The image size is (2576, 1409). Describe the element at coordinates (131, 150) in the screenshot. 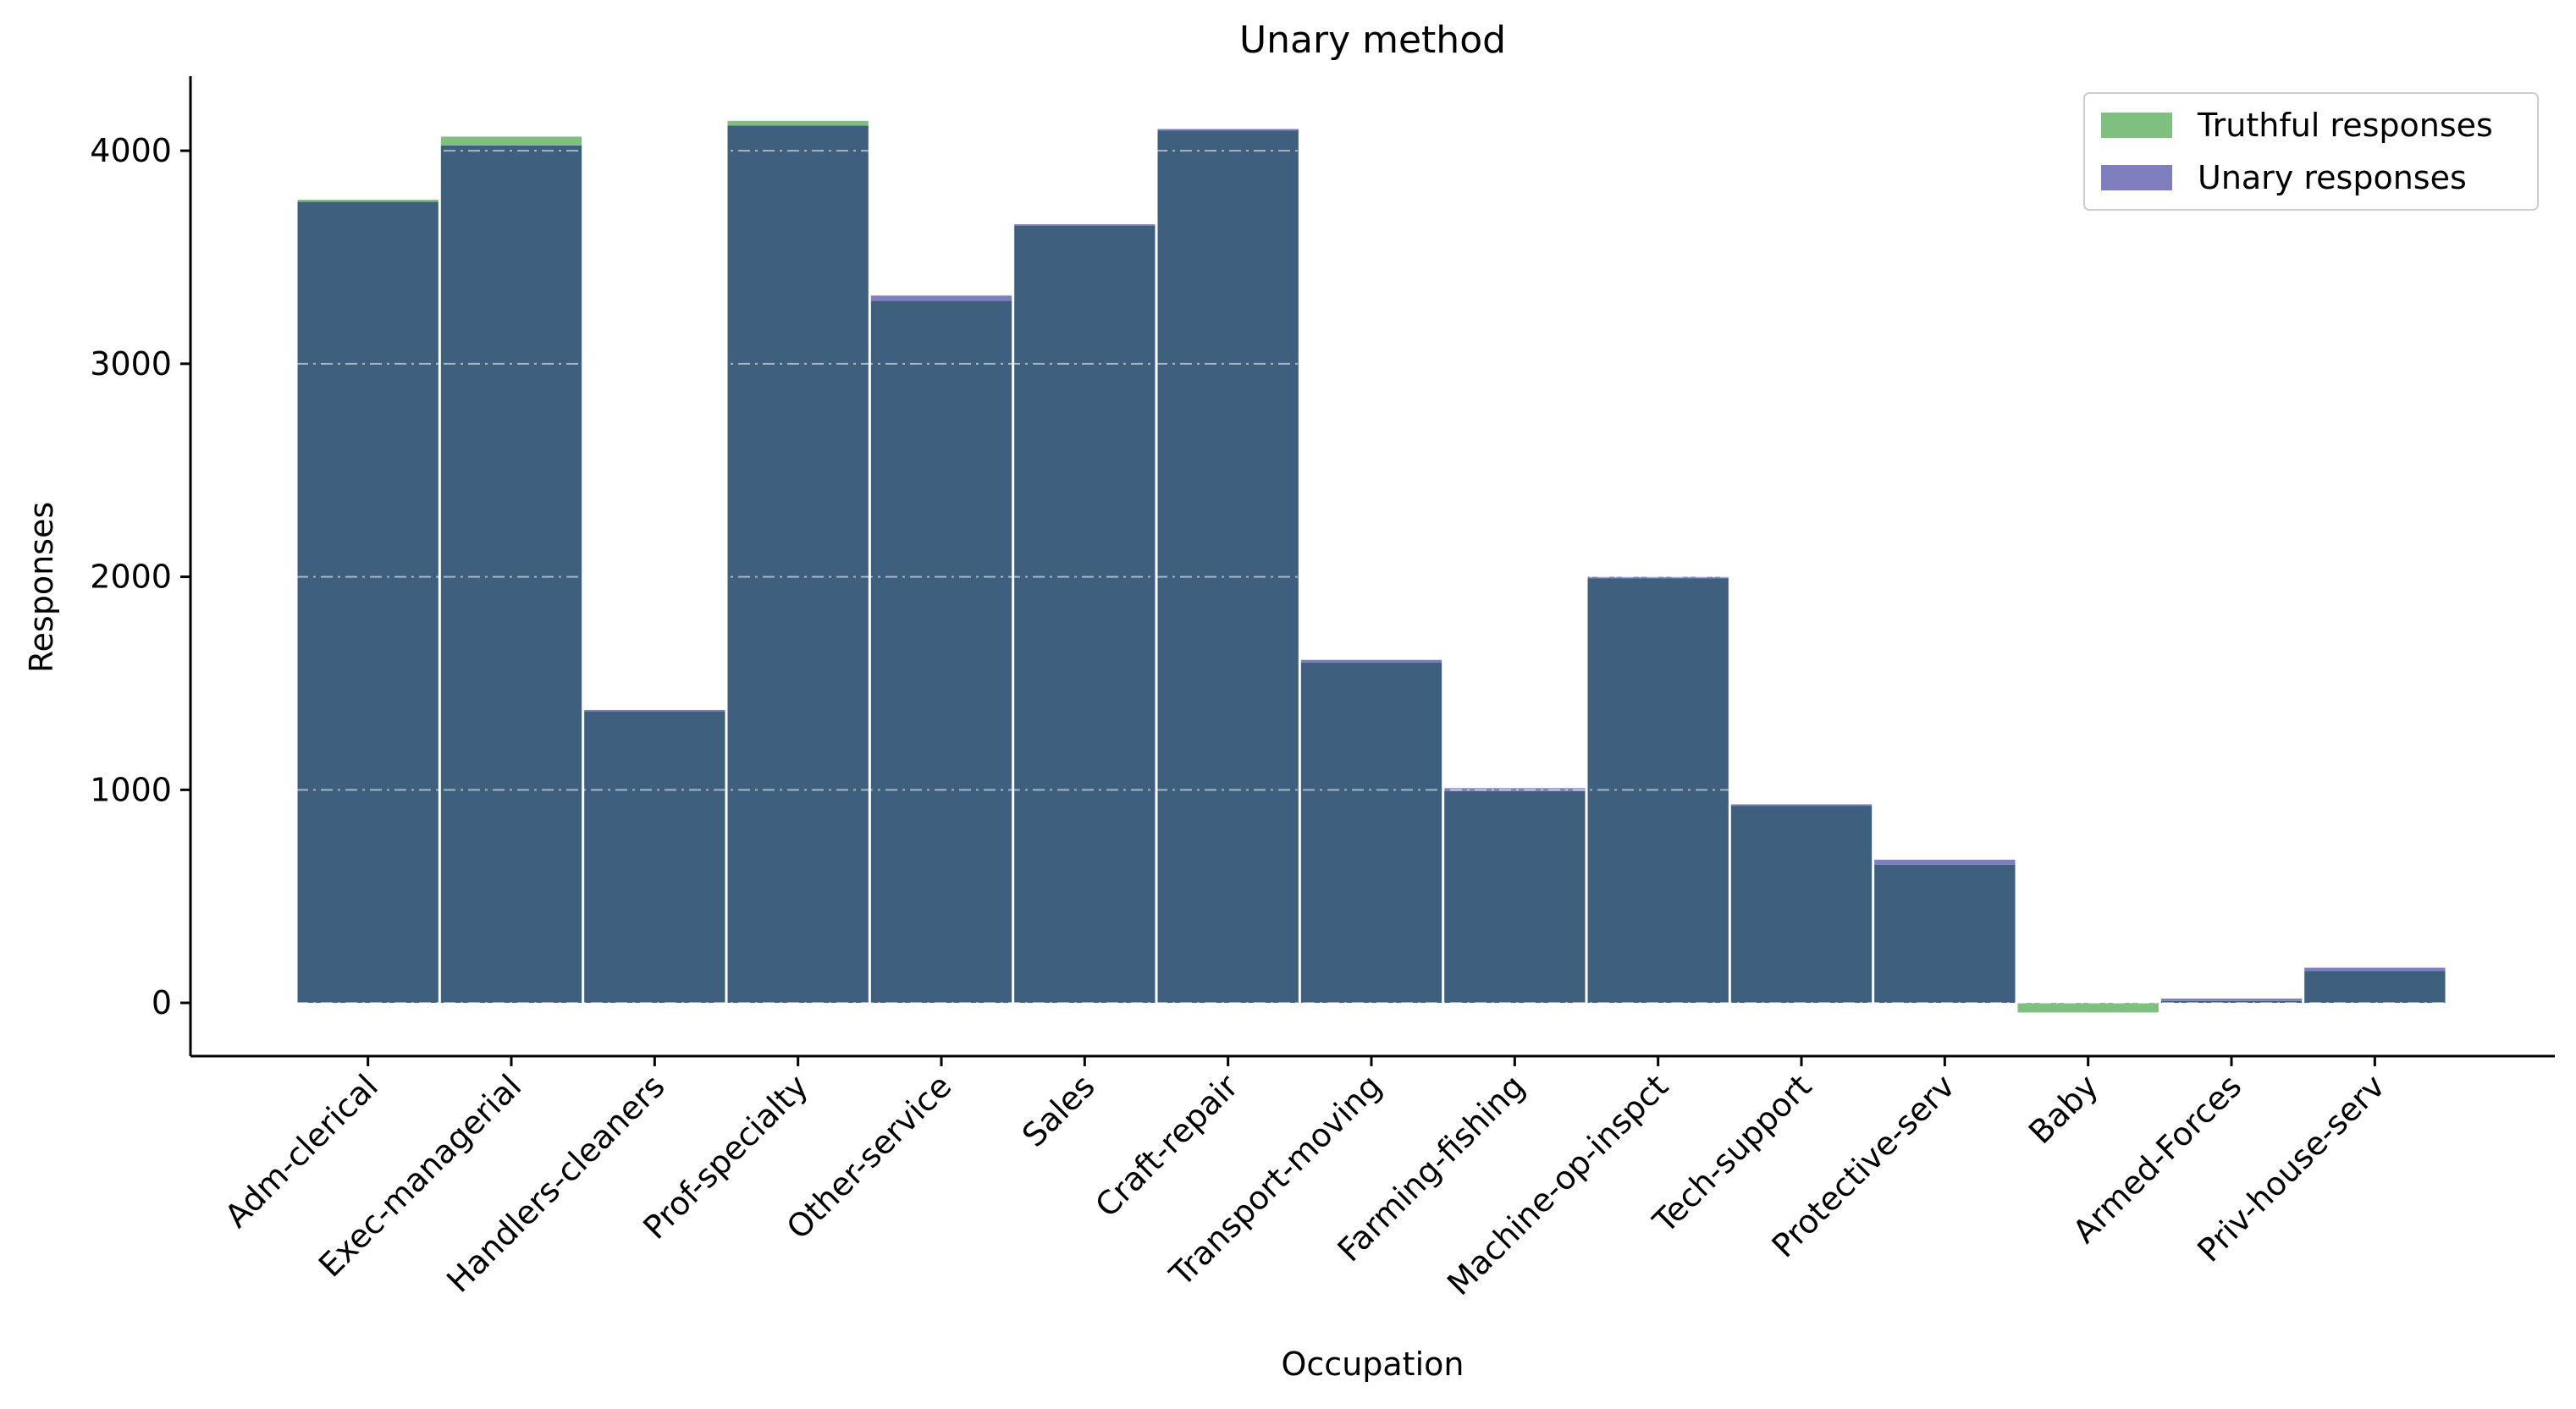

I see `y-tick-label: 4000` at that location.